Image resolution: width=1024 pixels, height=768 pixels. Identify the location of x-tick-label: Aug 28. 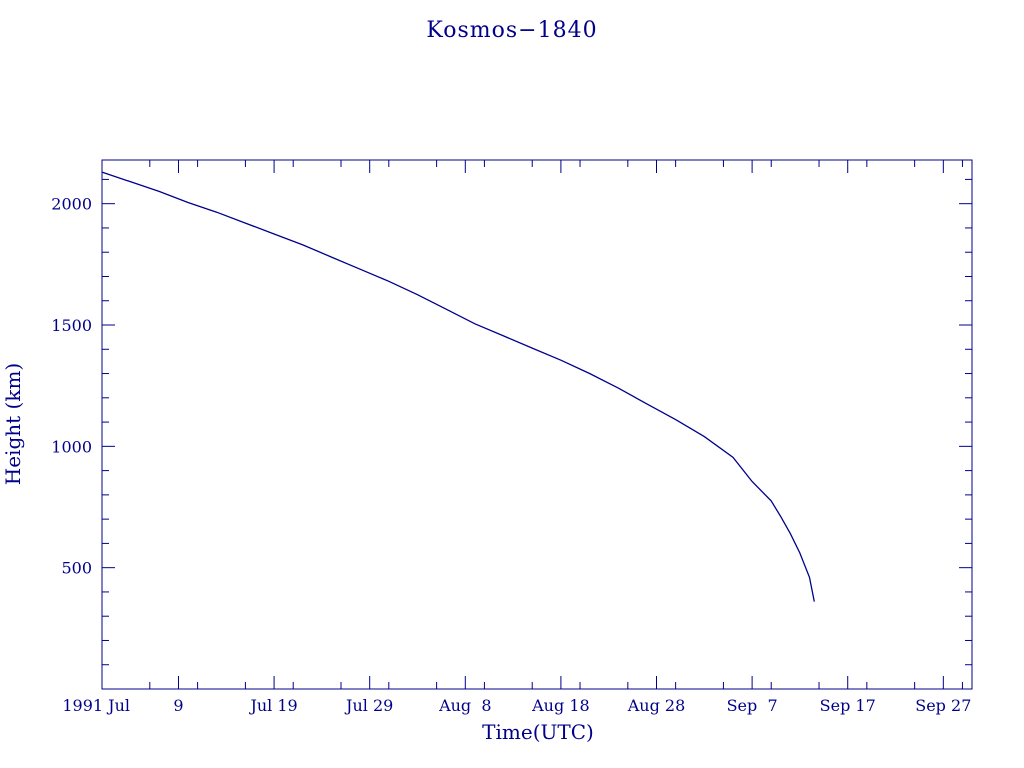
(656, 705).